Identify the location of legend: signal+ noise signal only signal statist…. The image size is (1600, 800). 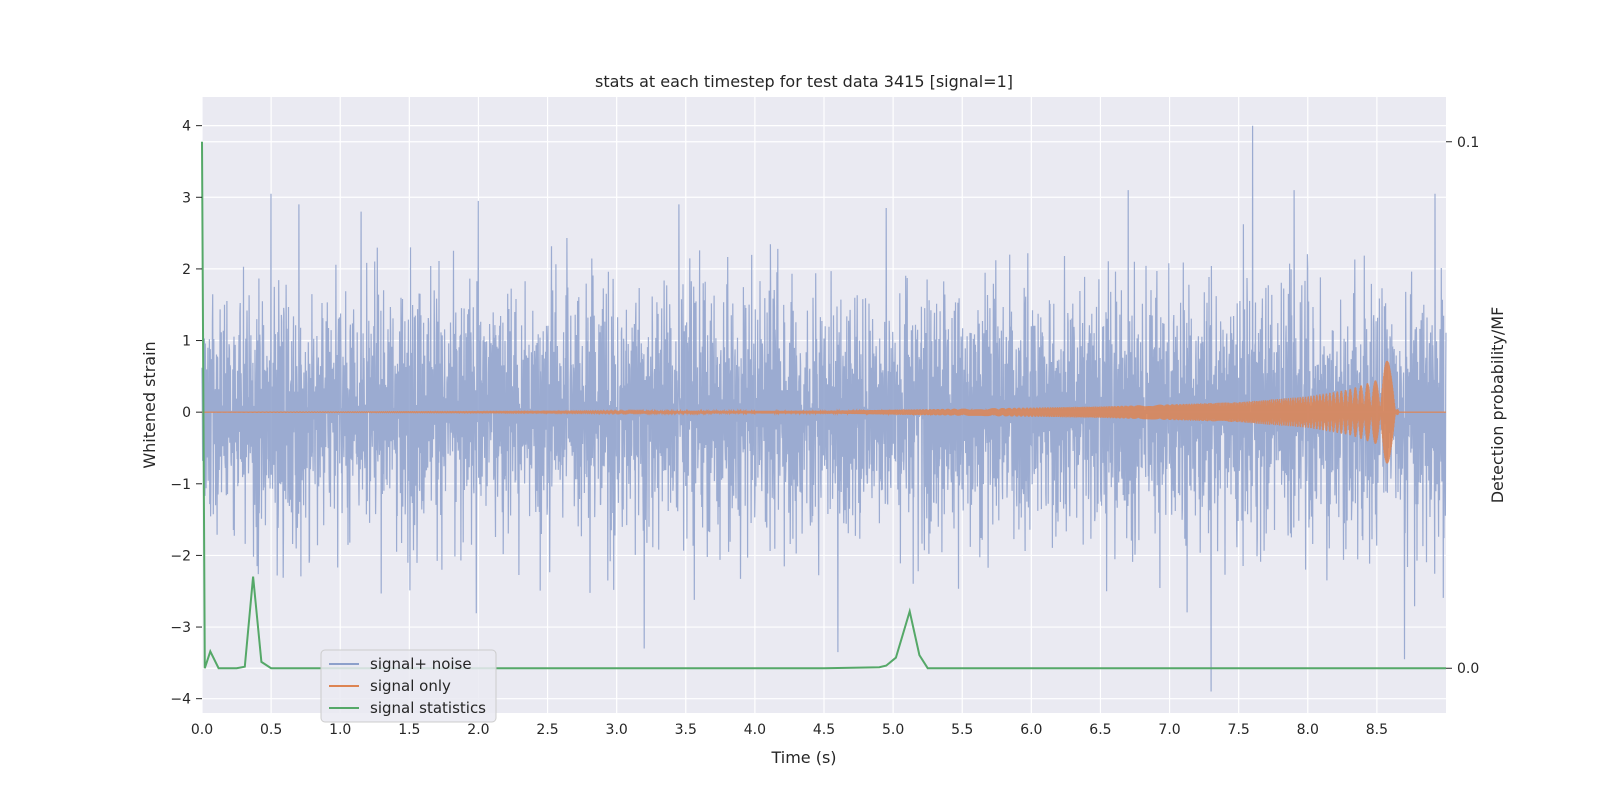
(408, 686).